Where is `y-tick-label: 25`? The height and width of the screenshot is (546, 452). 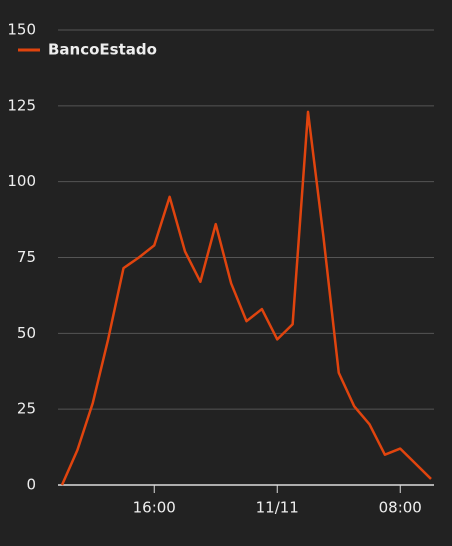 y-tick-label: 25 is located at coordinates (26, 409).